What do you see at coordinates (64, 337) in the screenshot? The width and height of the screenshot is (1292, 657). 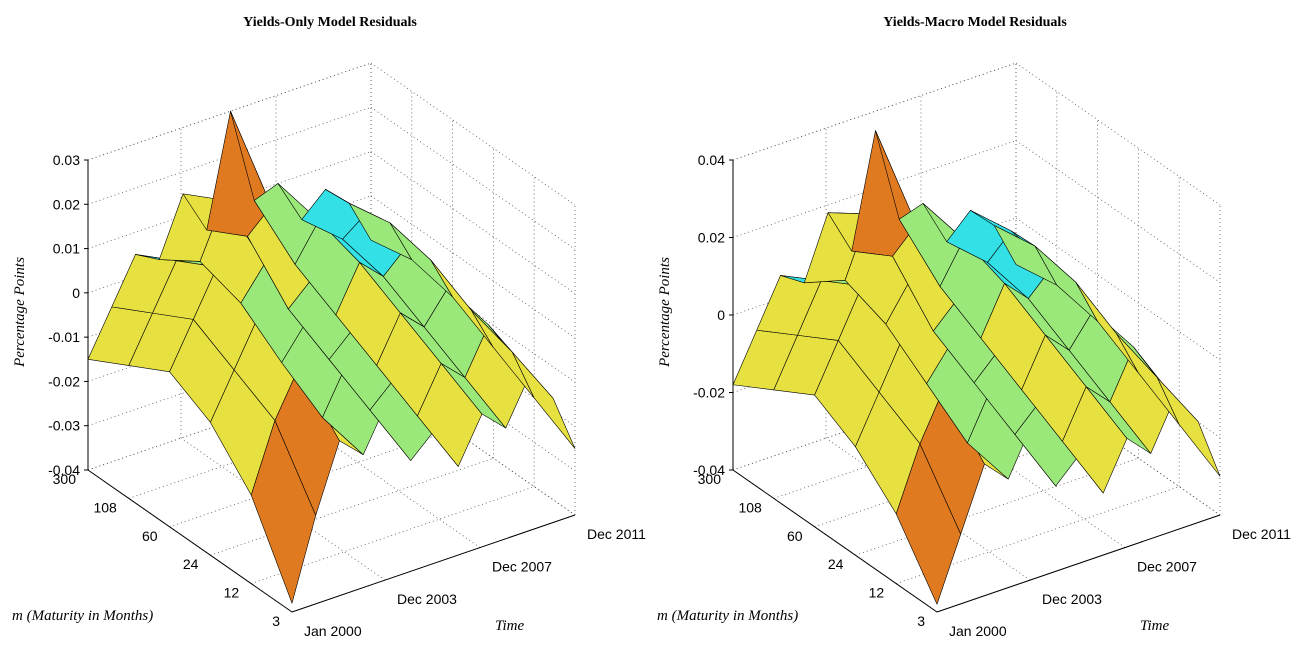 I see `z-tick-label: -0.01` at bounding box center [64, 337].